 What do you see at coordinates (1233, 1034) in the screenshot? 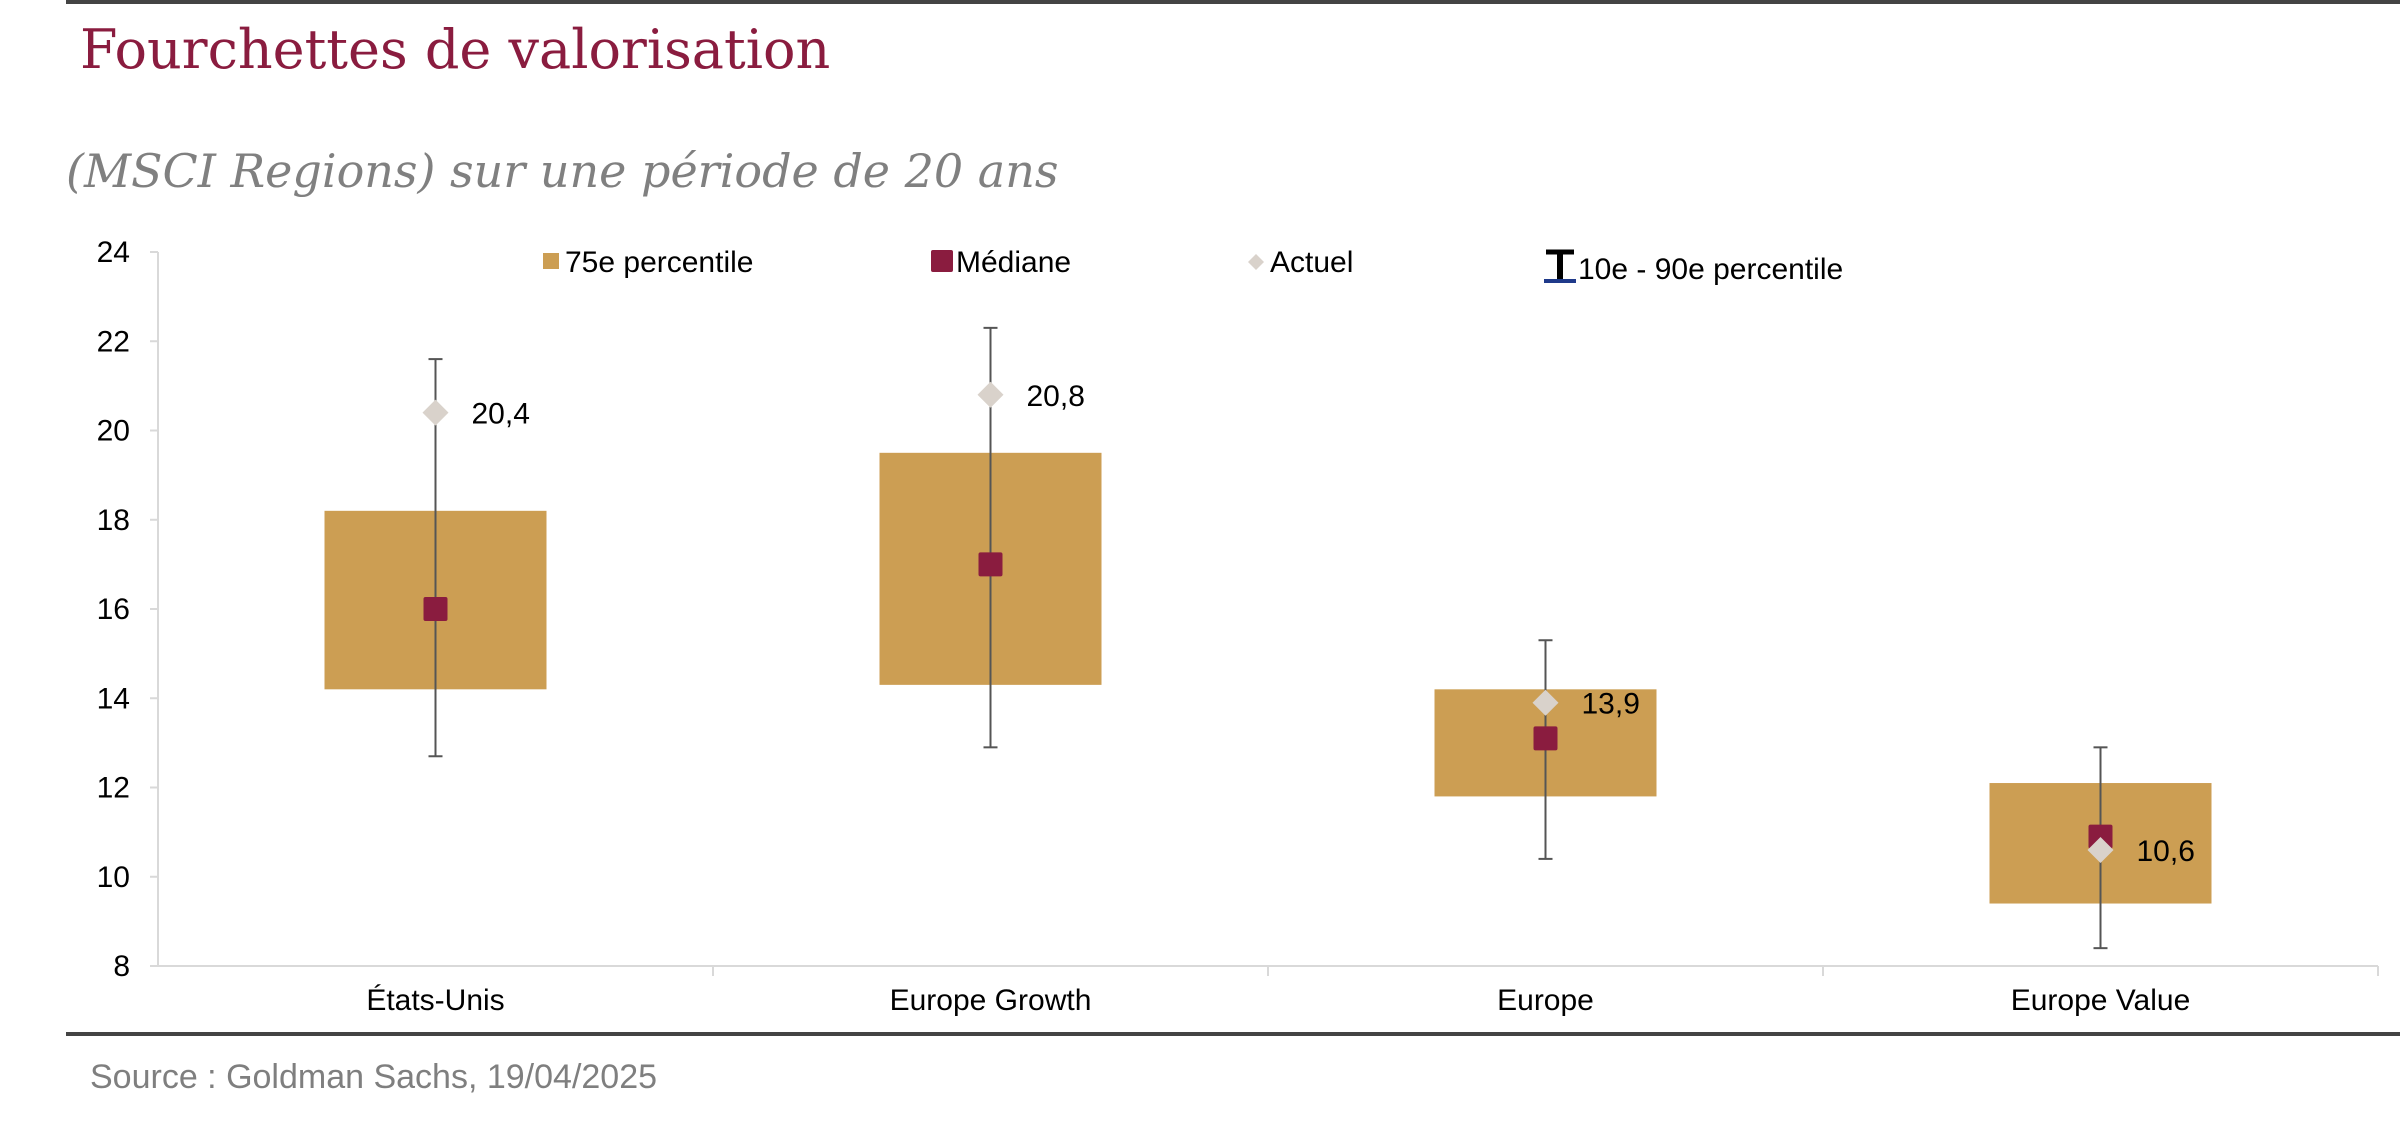
I see `bottom-rule` at bounding box center [1233, 1034].